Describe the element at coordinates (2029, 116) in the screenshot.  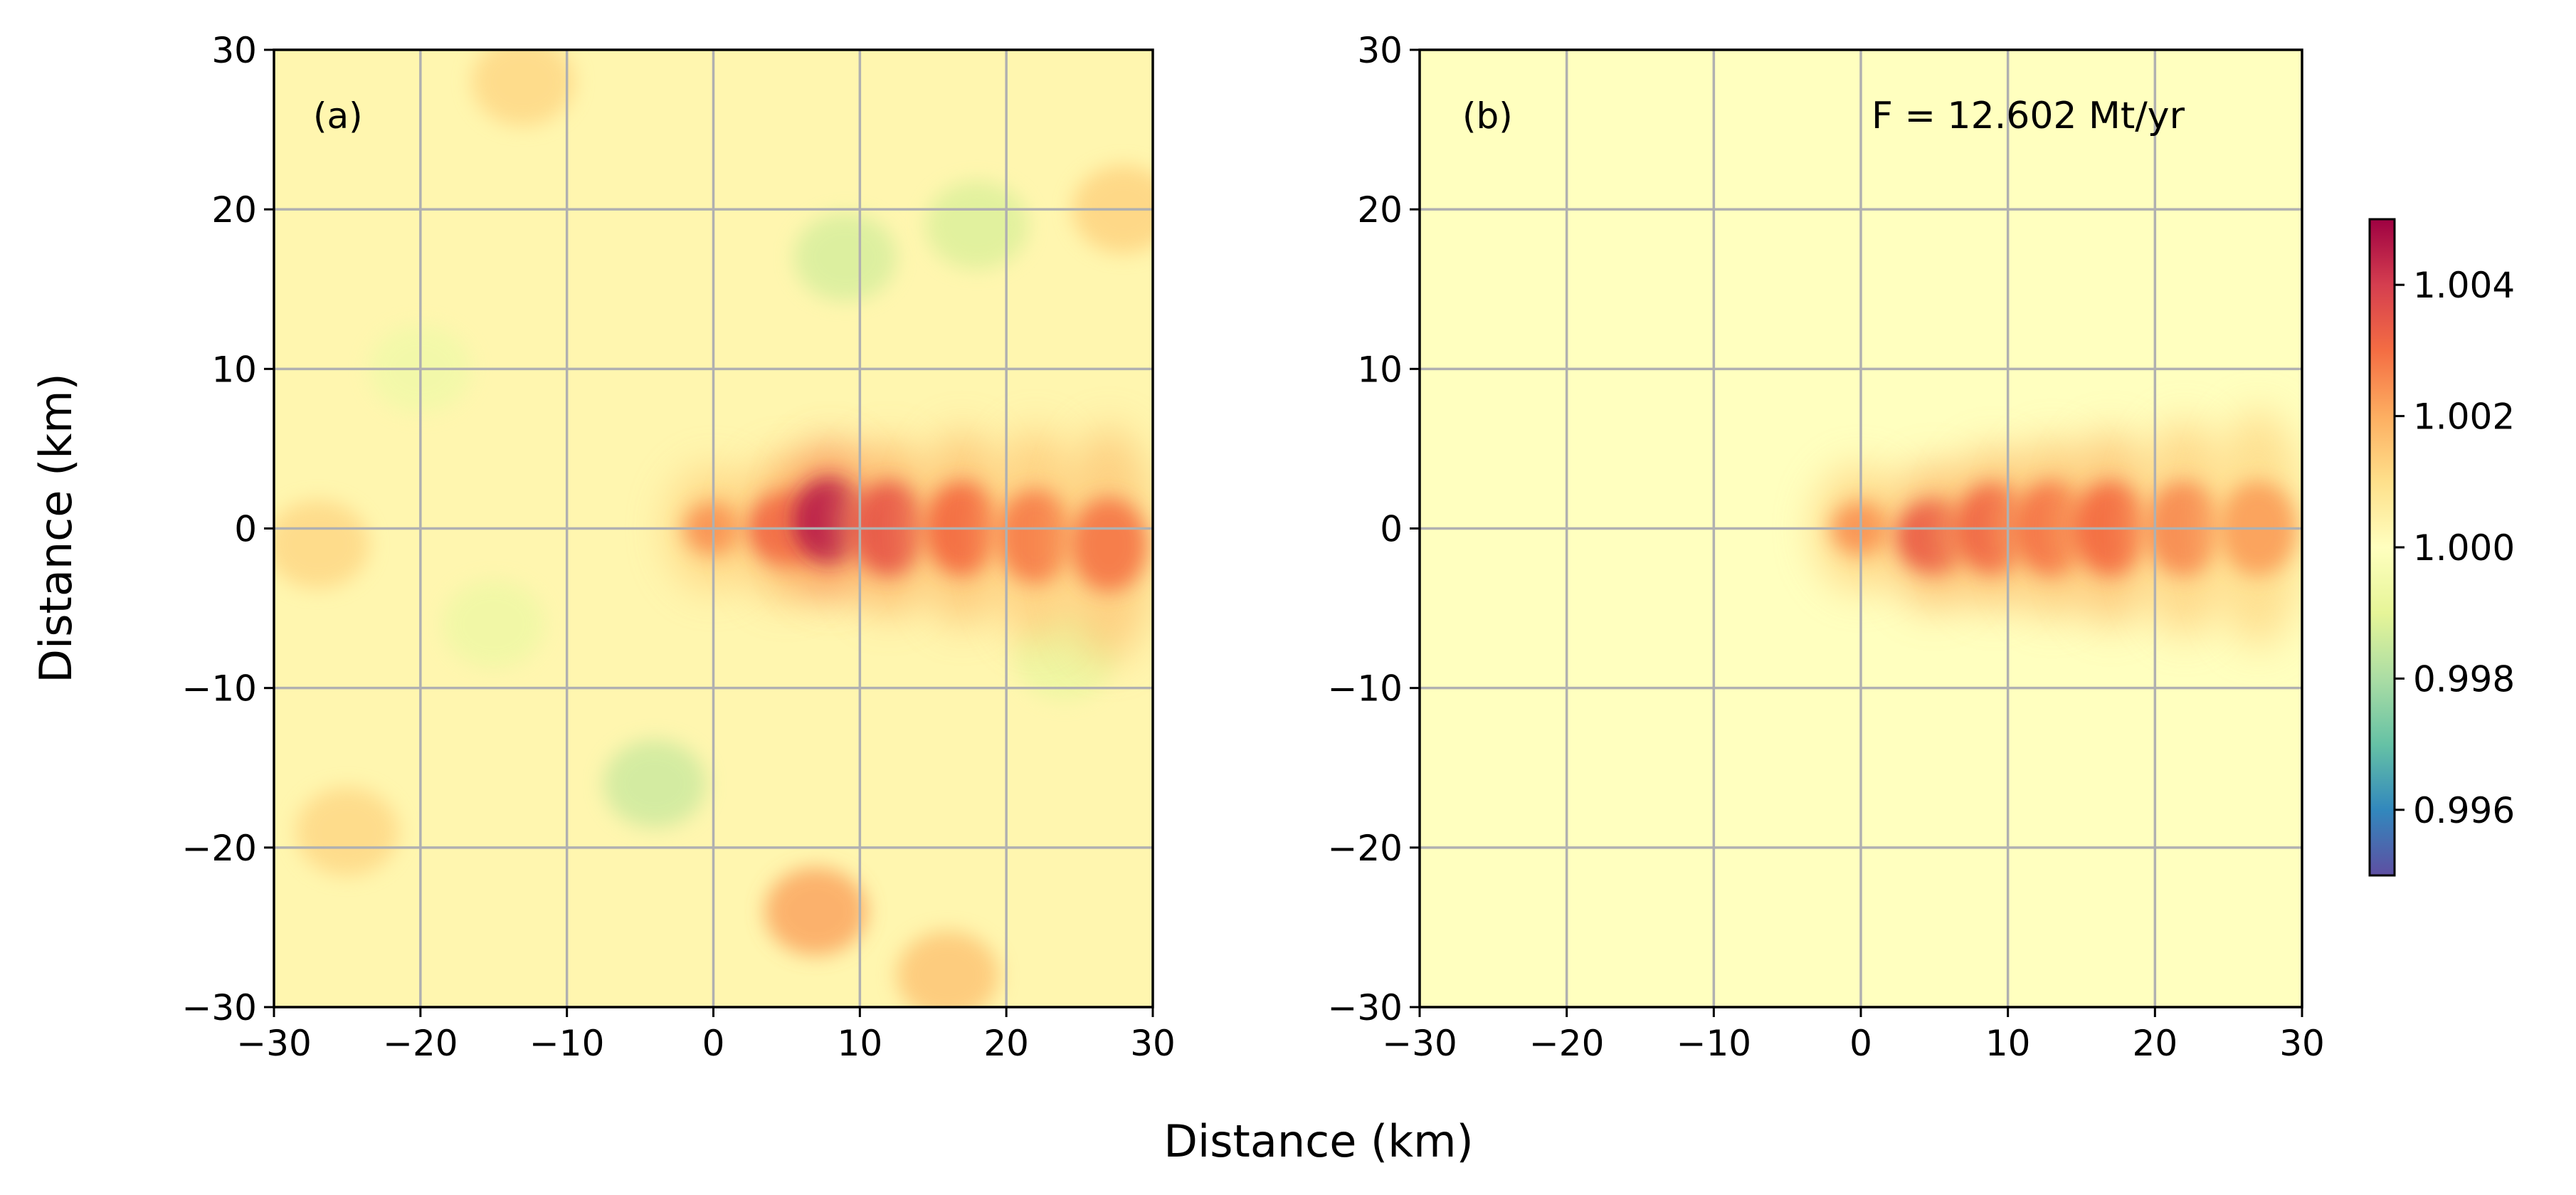
I see `panel-b-annotation: F = 12.602 Mt/yr` at that location.